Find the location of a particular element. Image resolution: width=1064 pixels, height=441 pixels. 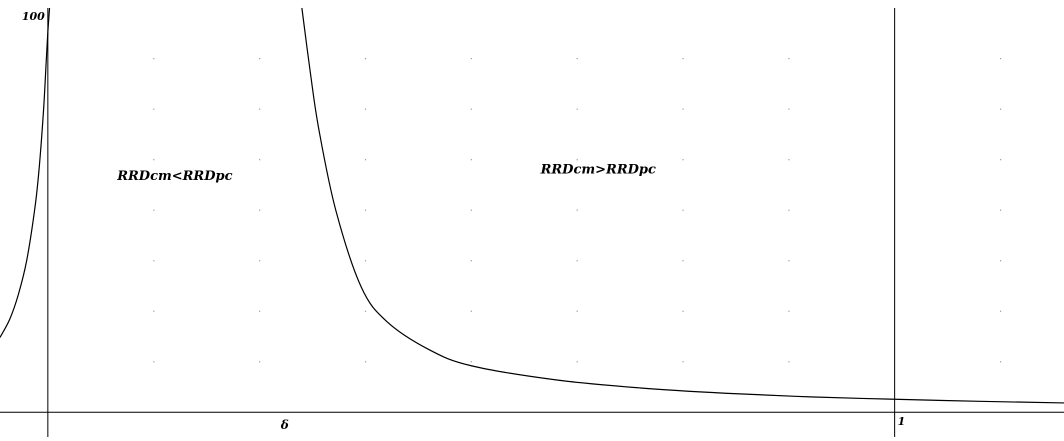

region-label-cm-less-pc: RRDcm<RRDpc is located at coordinates (174, 176).